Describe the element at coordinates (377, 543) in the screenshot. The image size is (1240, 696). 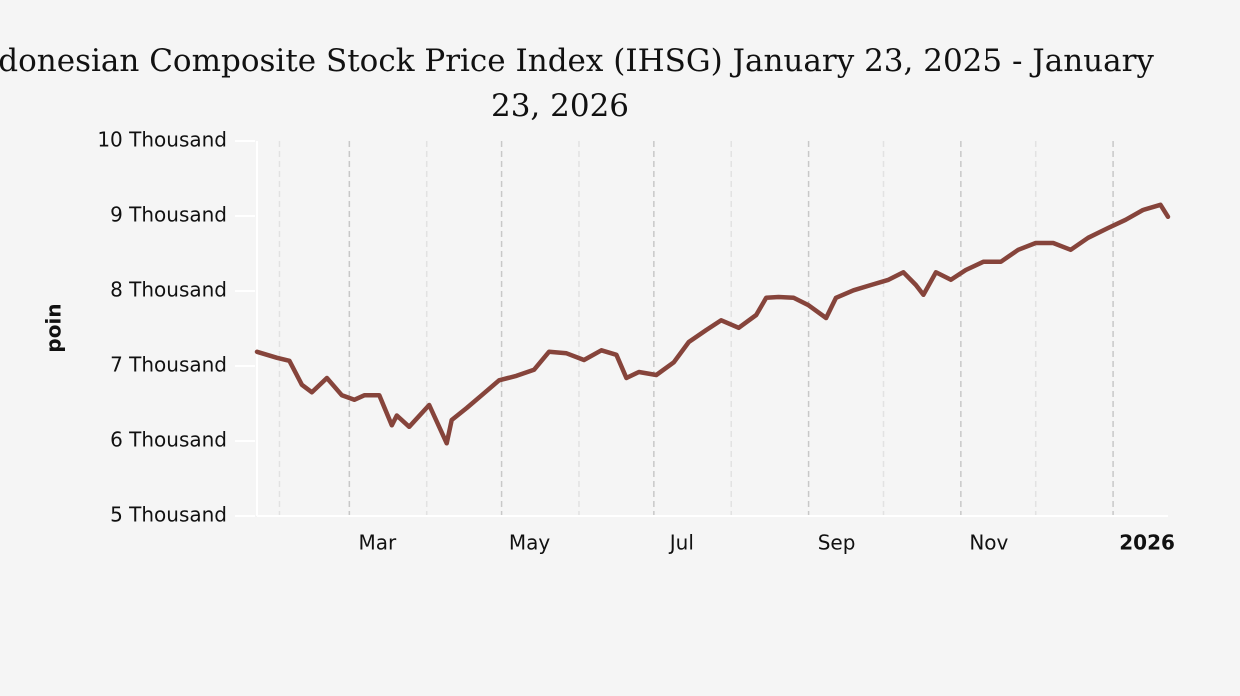
I see `x-tick-label: Mar` at that location.